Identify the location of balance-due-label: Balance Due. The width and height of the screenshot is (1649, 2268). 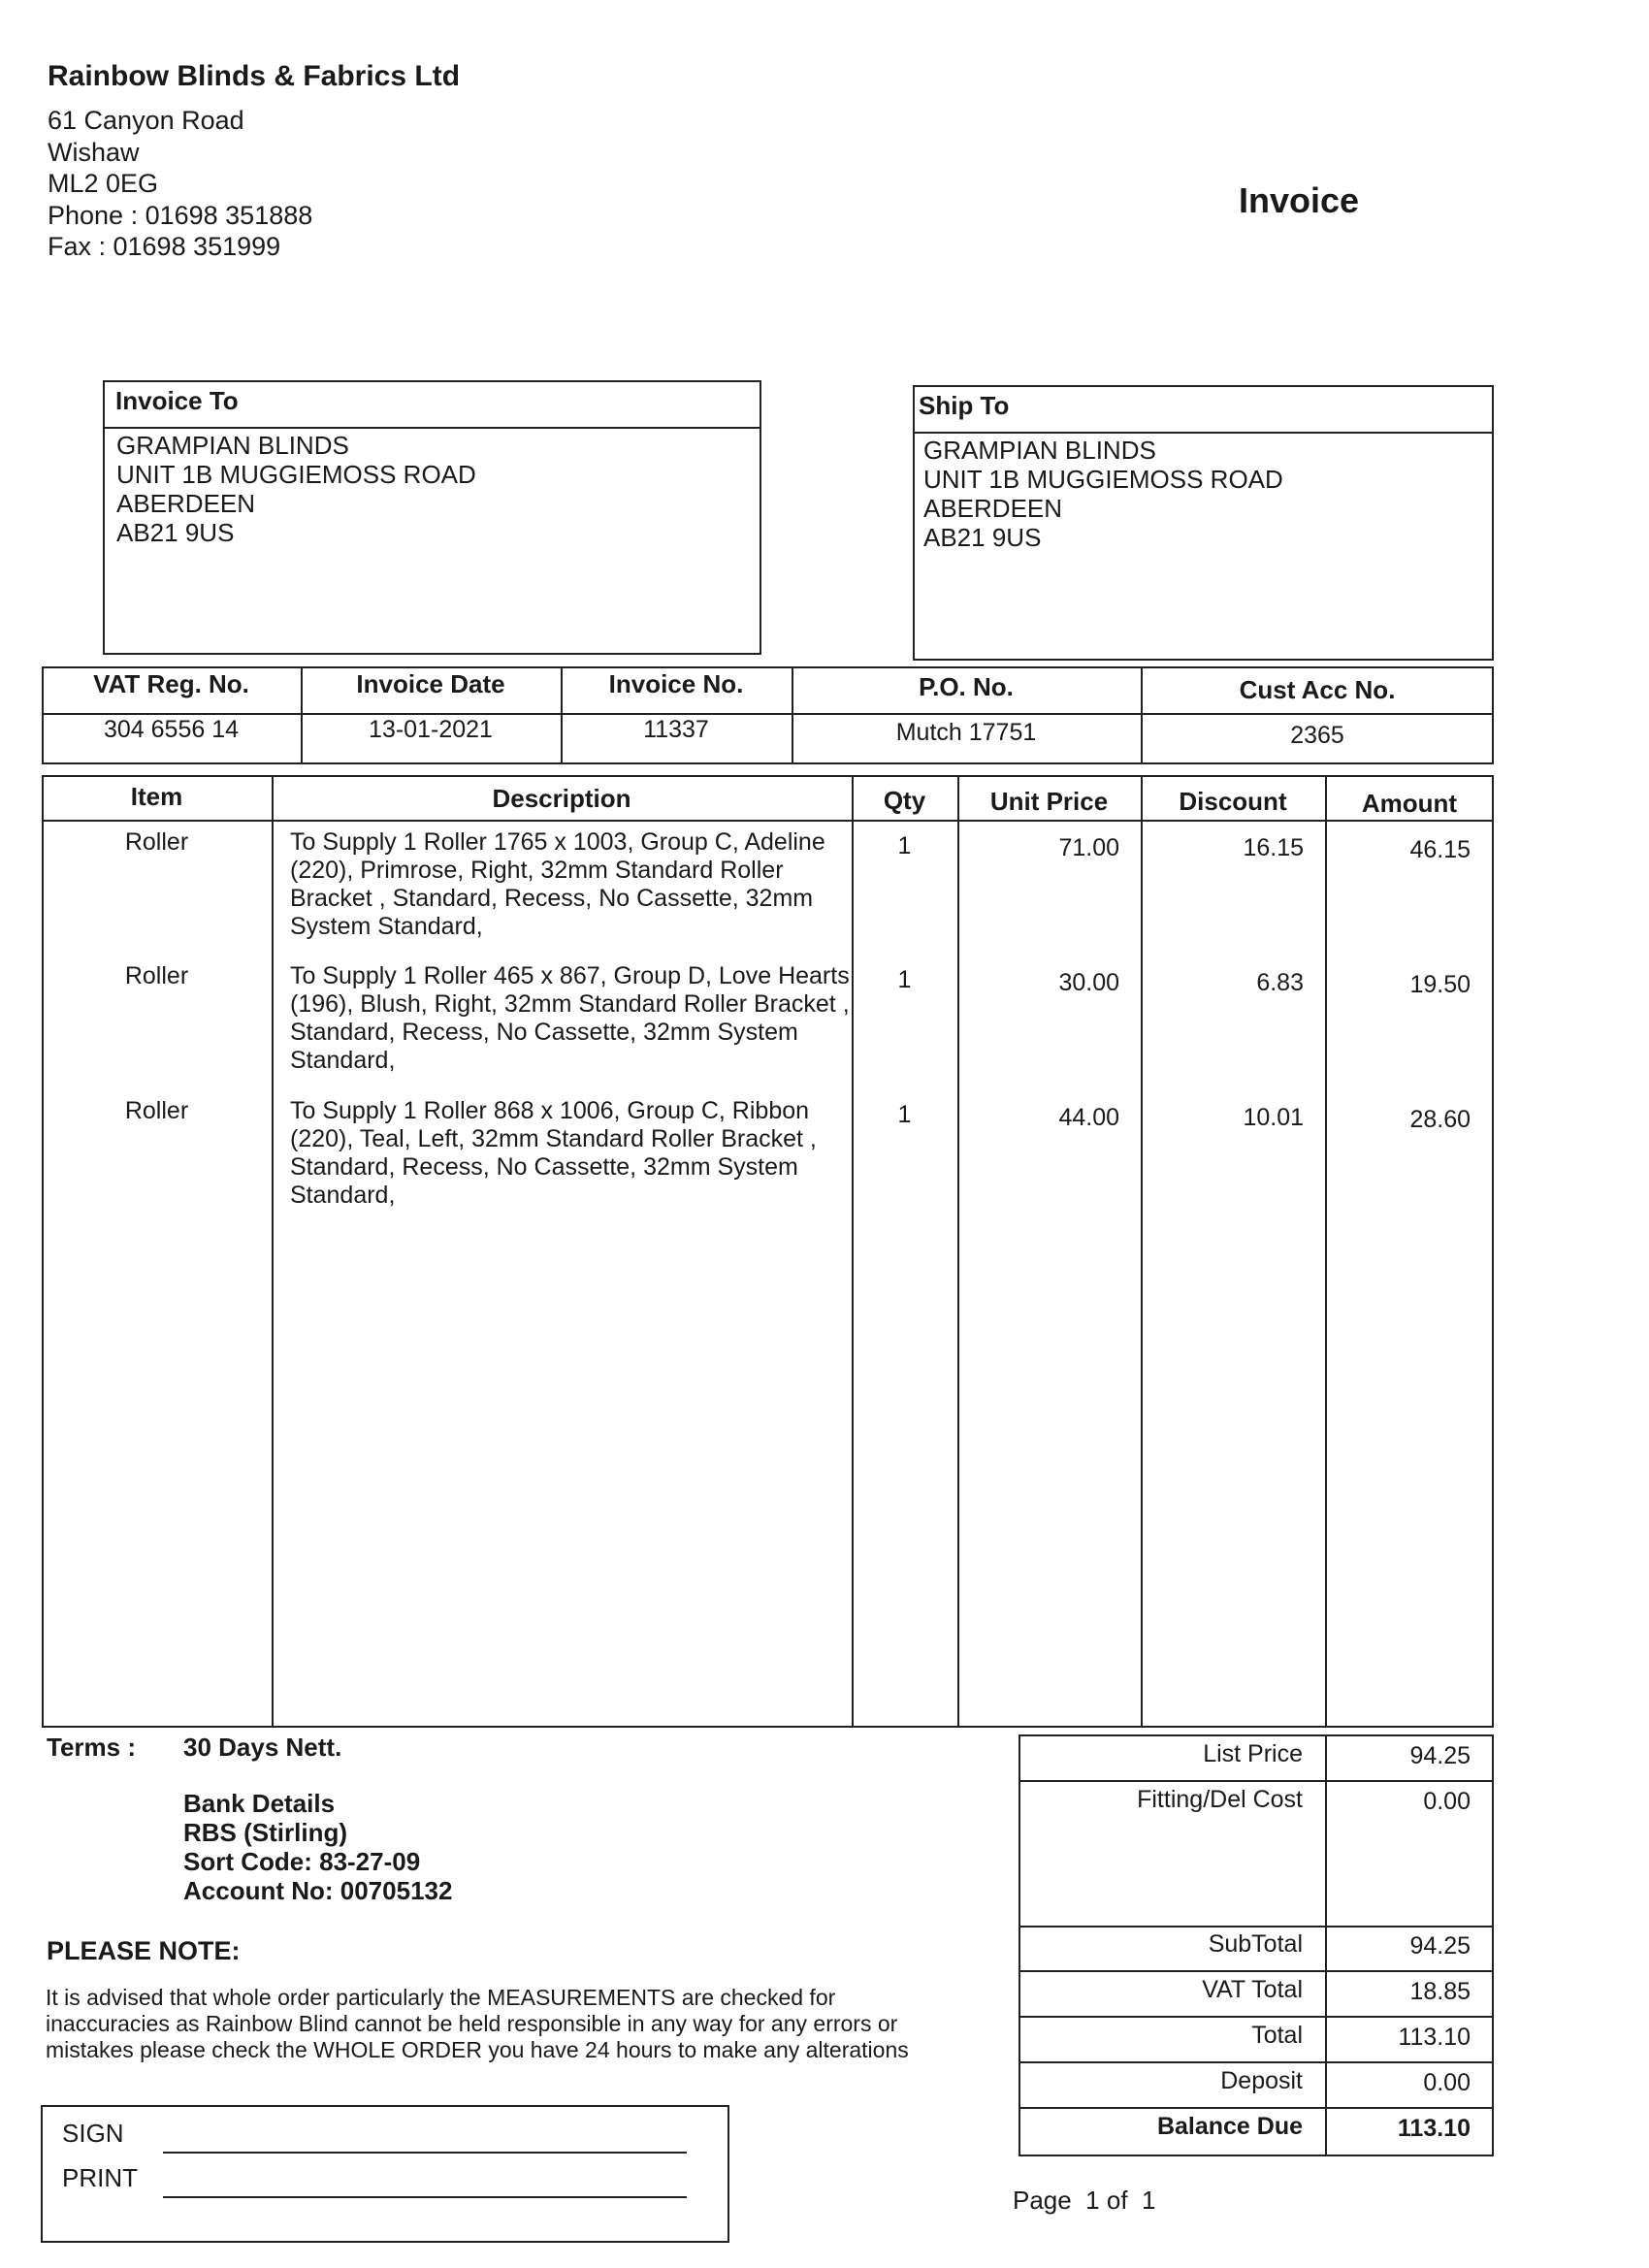
(1229, 2126).